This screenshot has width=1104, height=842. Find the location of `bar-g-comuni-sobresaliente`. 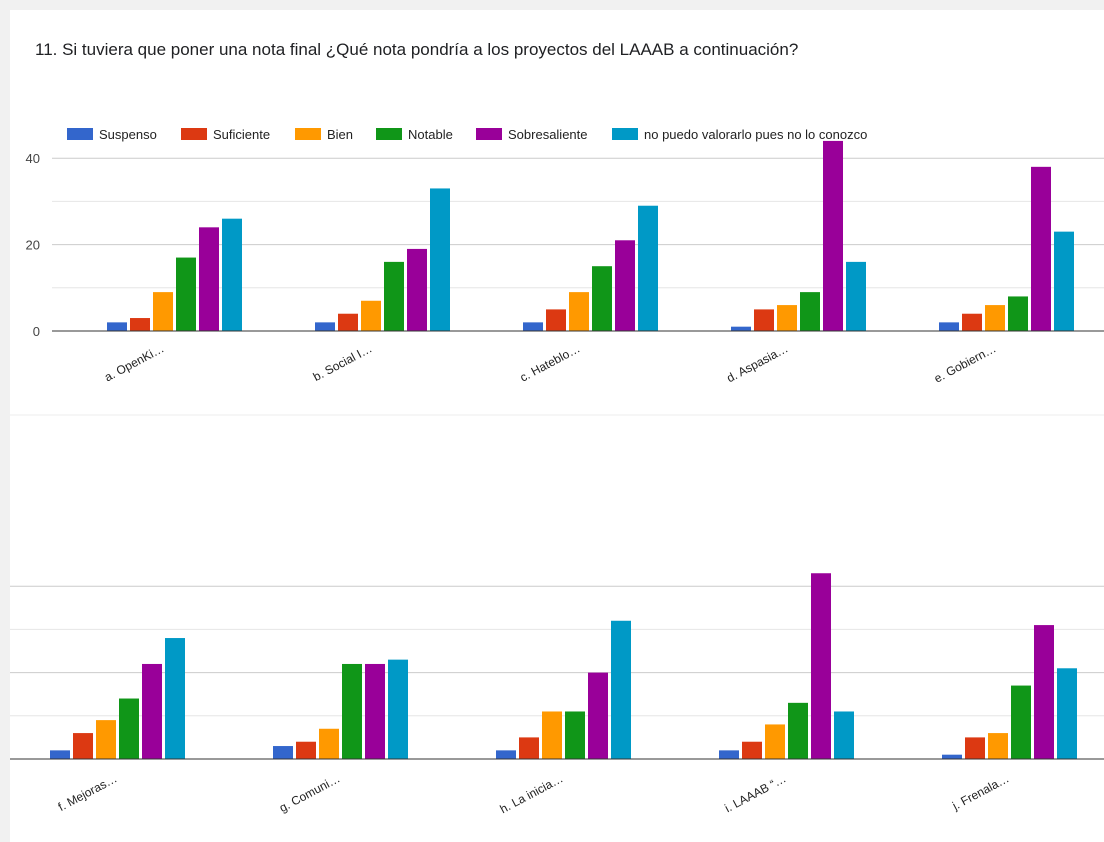

bar-g-comuni-sobresaliente is located at coordinates (375, 711).